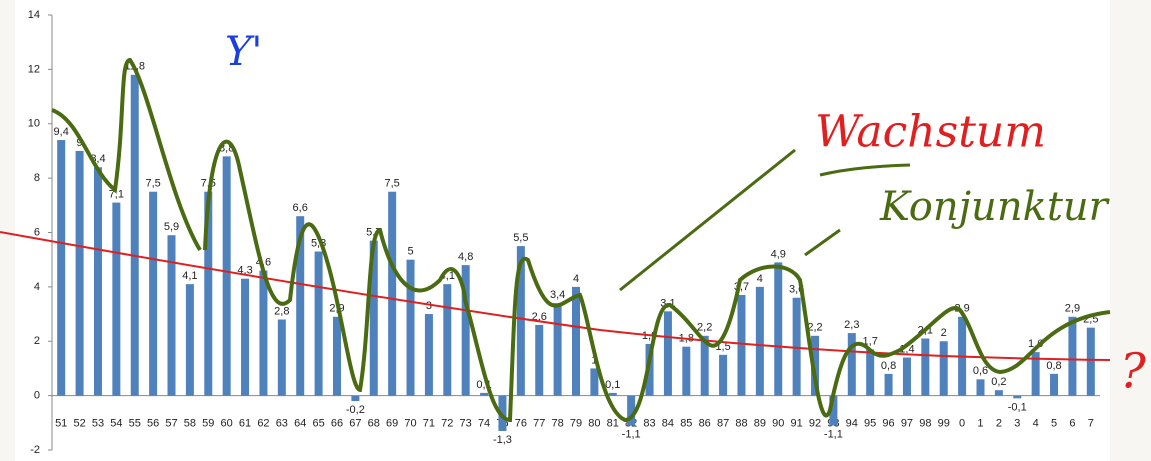  Describe the element at coordinates (227, 424) in the screenshot. I see `x-tick-label: 60` at that location.